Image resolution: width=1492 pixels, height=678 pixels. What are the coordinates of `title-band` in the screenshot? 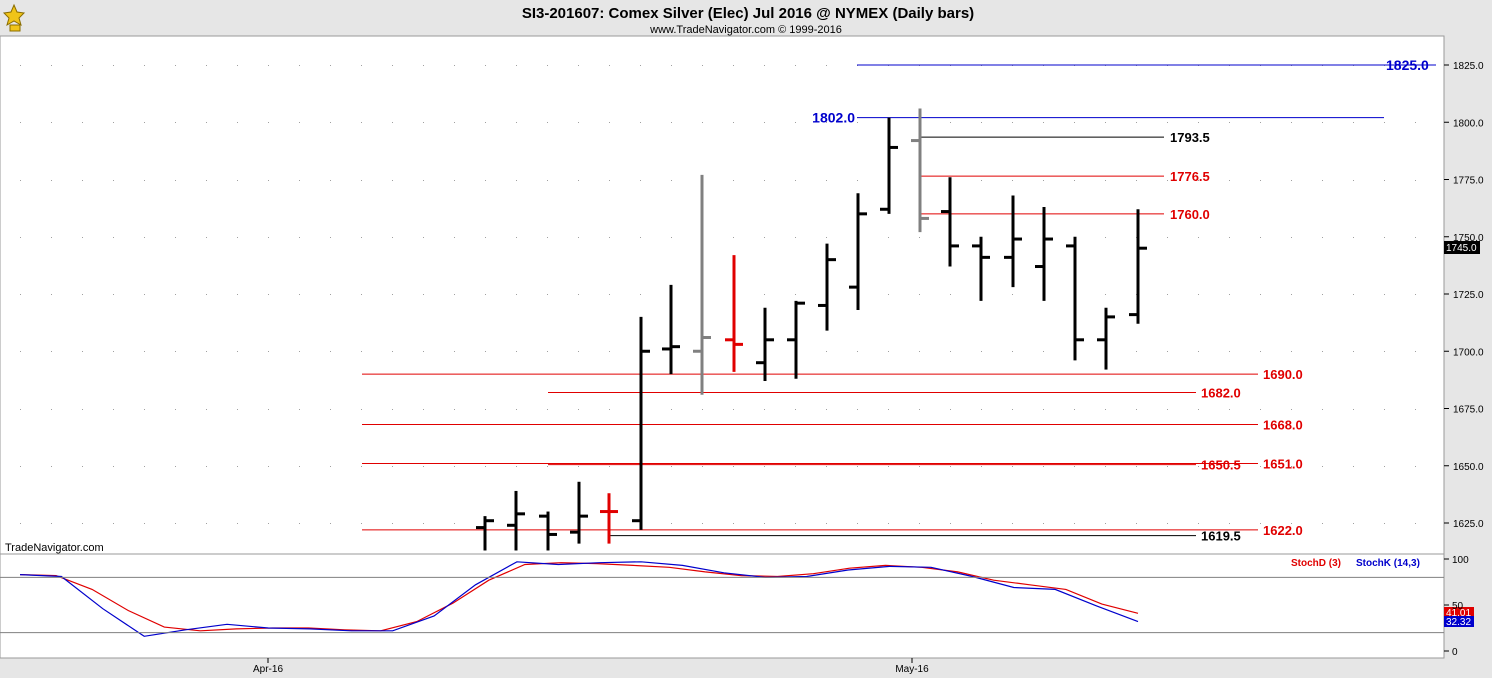 It's located at (746, 18).